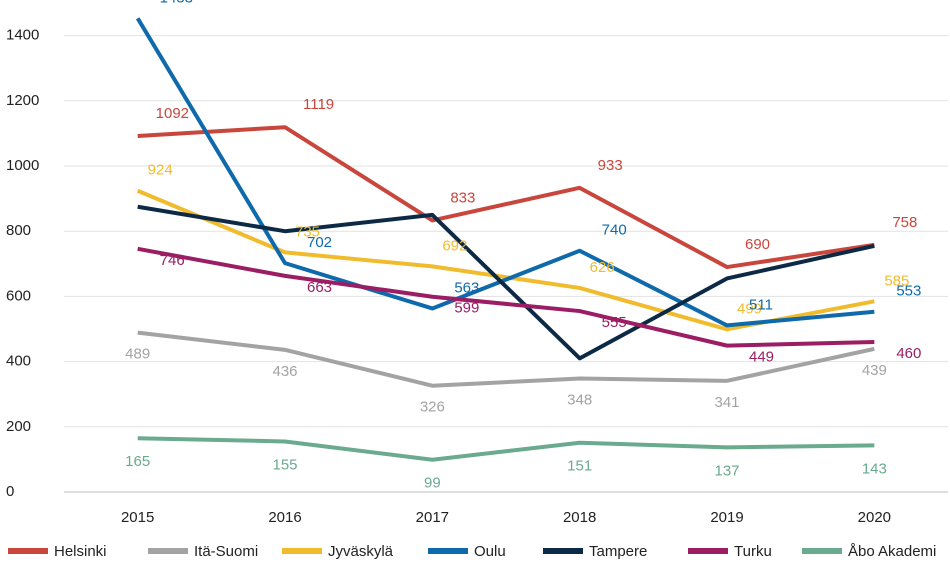 The width and height of the screenshot is (950, 568). I want to click on data-label: 663, so click(319, 287).